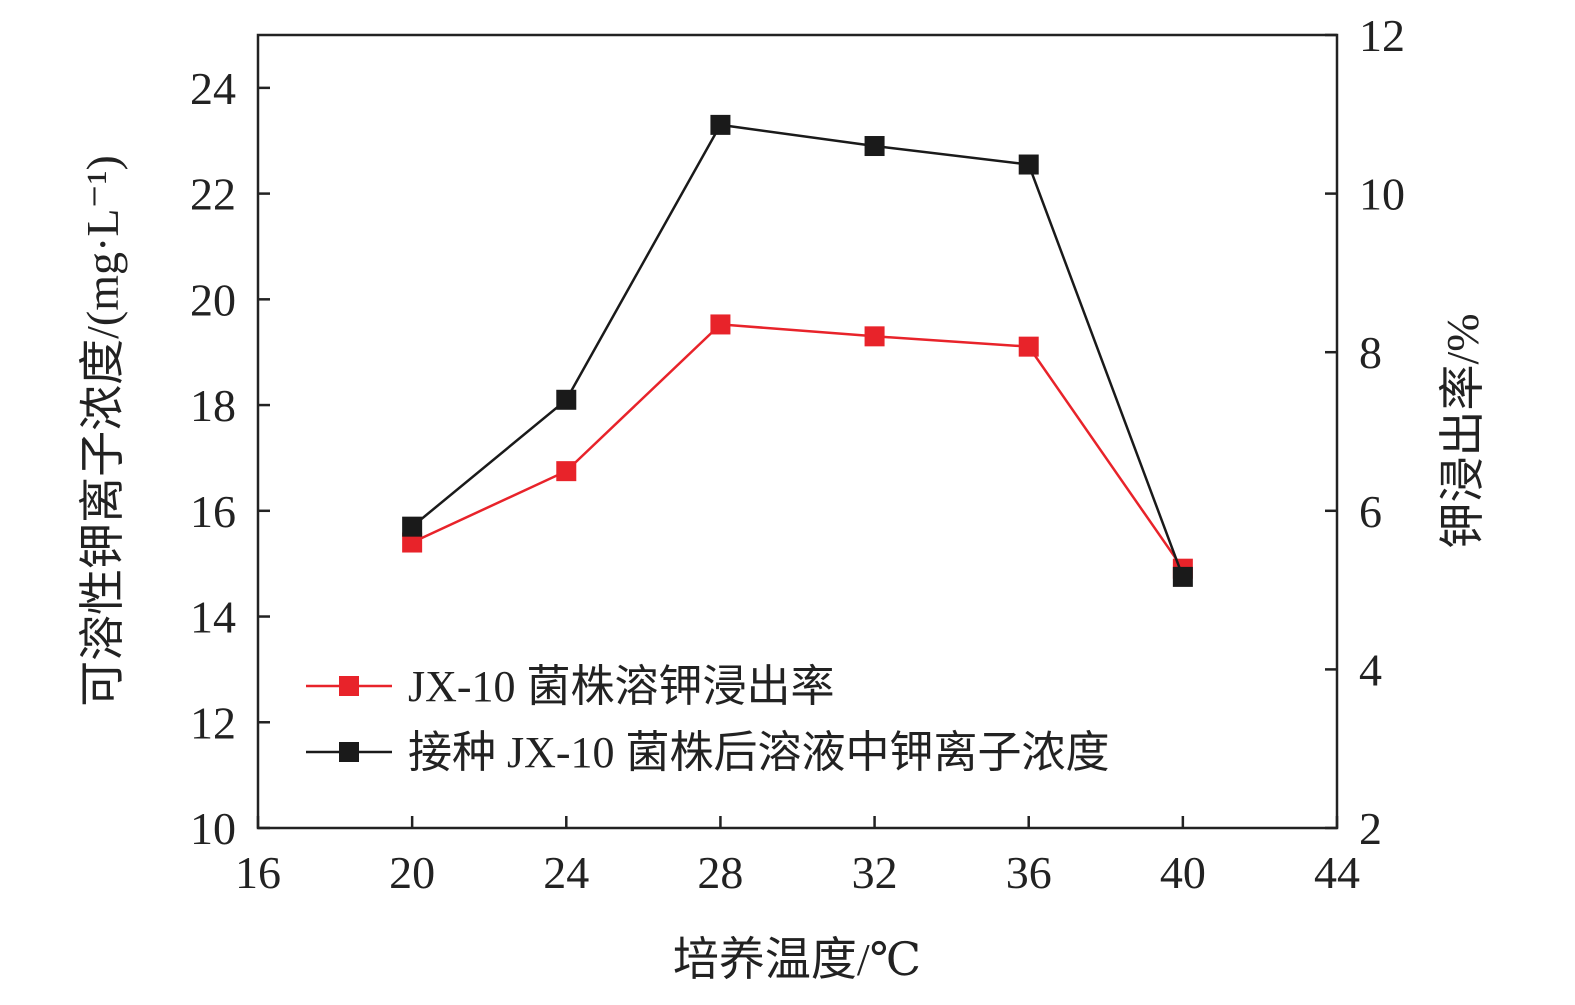 This screenshot has width=1575, height=1005. Describe the element at coordinates (213, 722) in the screenshot. I see `y-left-tick-label: 12` at that location.